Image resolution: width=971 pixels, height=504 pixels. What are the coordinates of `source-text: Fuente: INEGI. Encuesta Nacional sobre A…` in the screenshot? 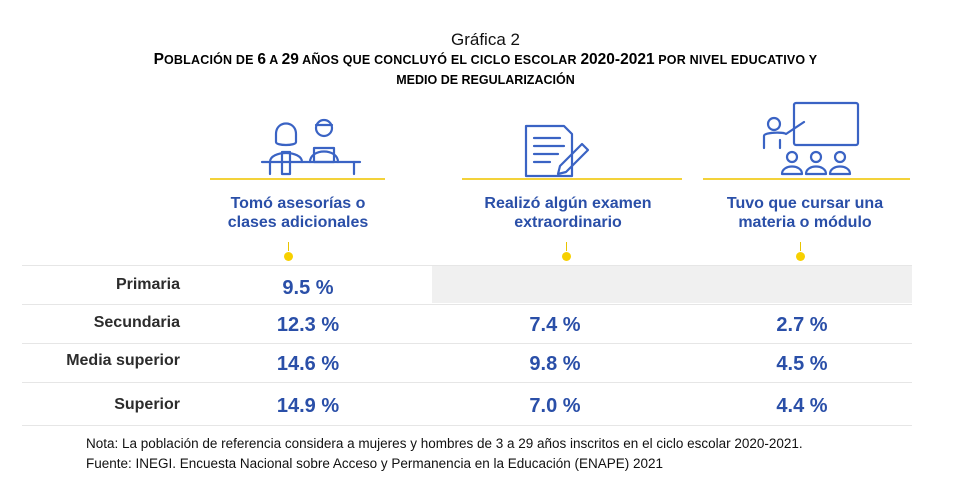 It's located at (375, 463).